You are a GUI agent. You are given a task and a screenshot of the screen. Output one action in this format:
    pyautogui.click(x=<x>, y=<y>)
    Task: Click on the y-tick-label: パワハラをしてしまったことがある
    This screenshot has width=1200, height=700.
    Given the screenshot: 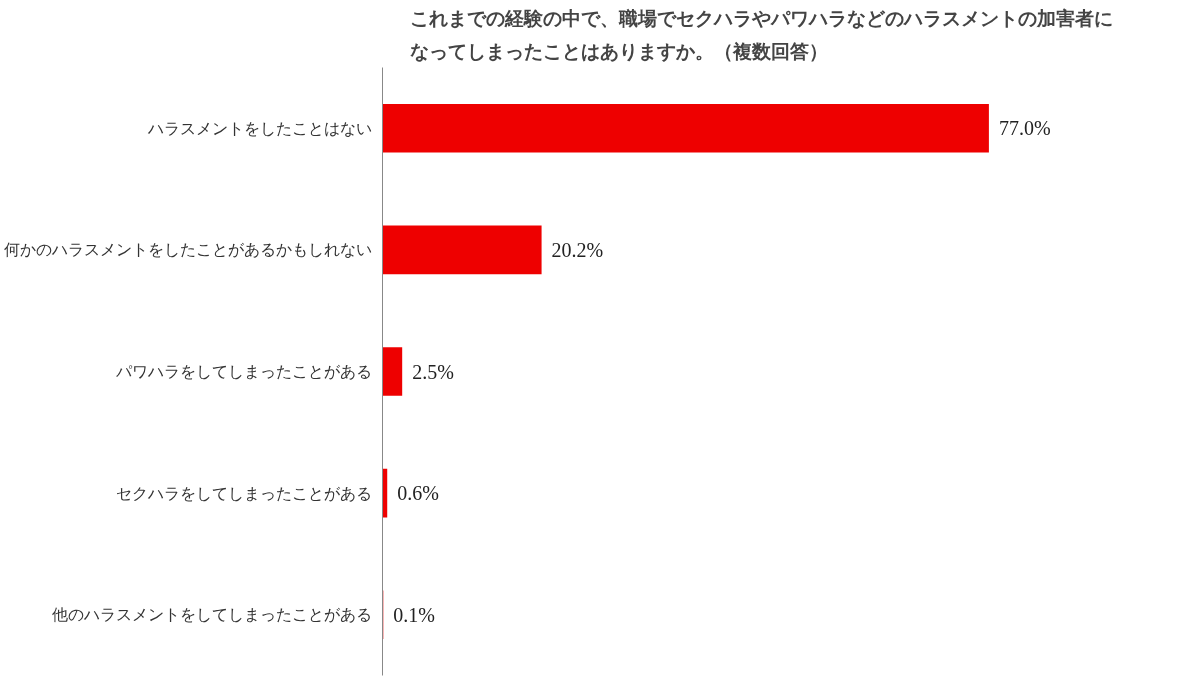 What is the action you would take?
    pyautogui.click(x=243, y=371)
    